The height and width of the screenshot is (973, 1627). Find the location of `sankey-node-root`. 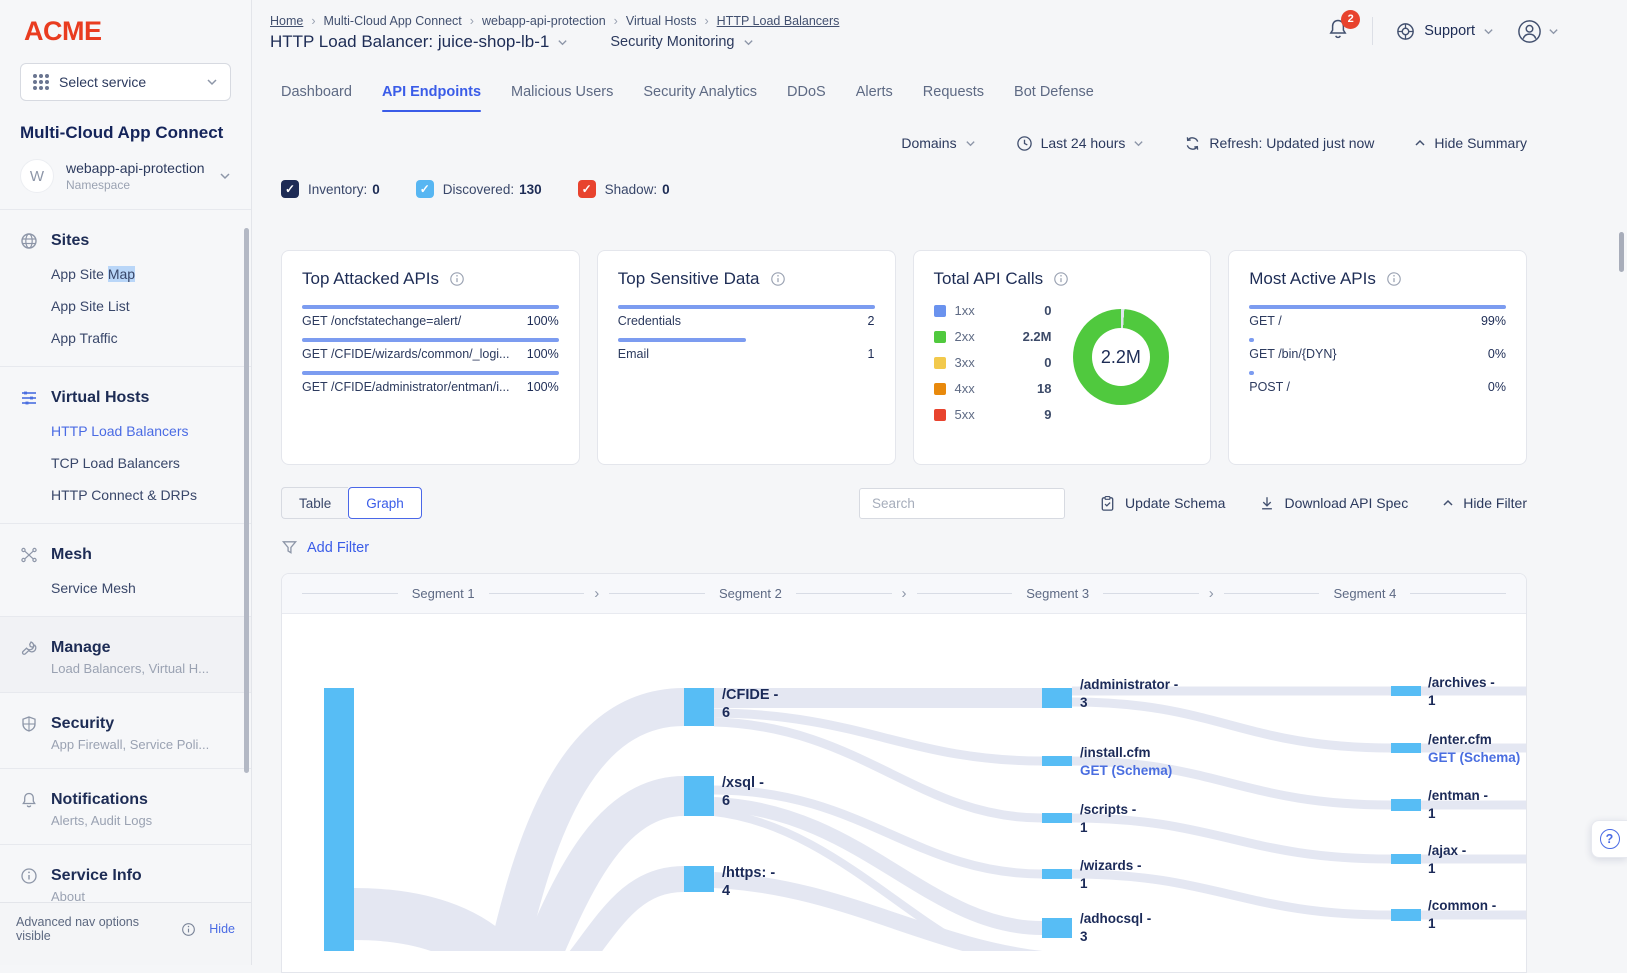

sankey-node-root is located at coordinates (339, 819).